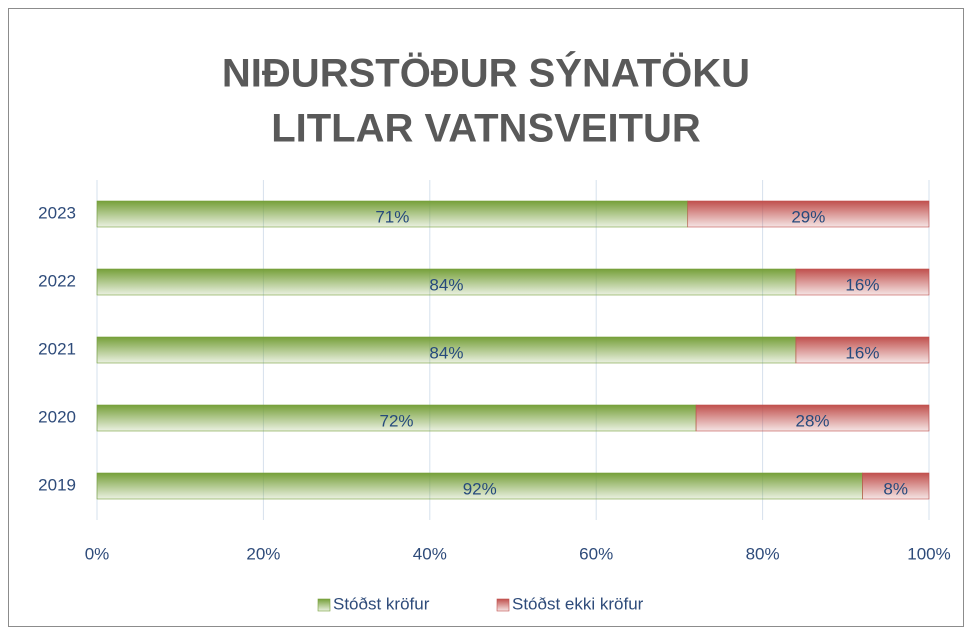  I want to click on x-tick-label: 60%, so click(596, 553).